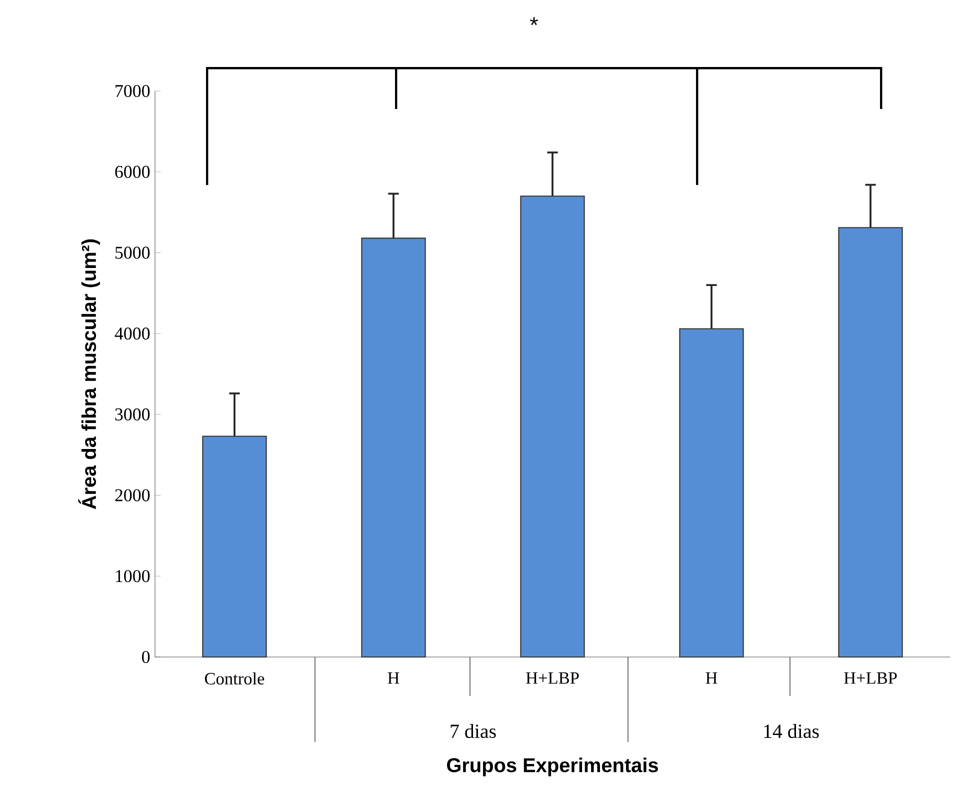 The width and height of the screenshot is (953, 796). I want to click on x-axis-title: Grupos Experimentais, so click(552, 767).